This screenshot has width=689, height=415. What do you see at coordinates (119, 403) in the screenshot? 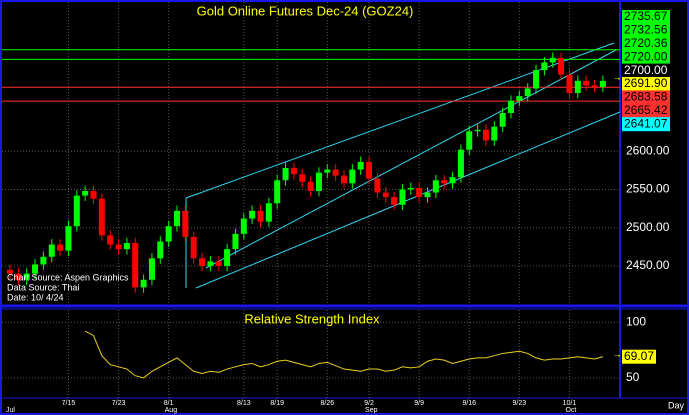
I see `x-tick-label: 7/23` at bounding box center [119, 403].